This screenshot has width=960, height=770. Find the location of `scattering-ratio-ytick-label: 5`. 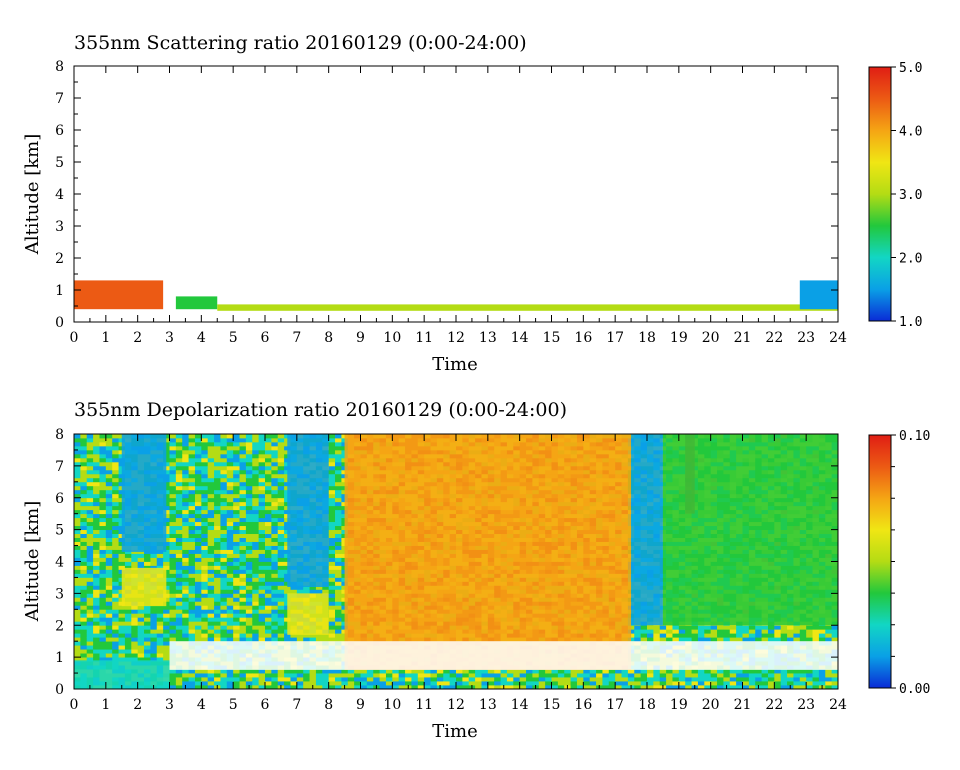

scattering-ratio-ytick-label: 5 is located at coordinates (59, 163).